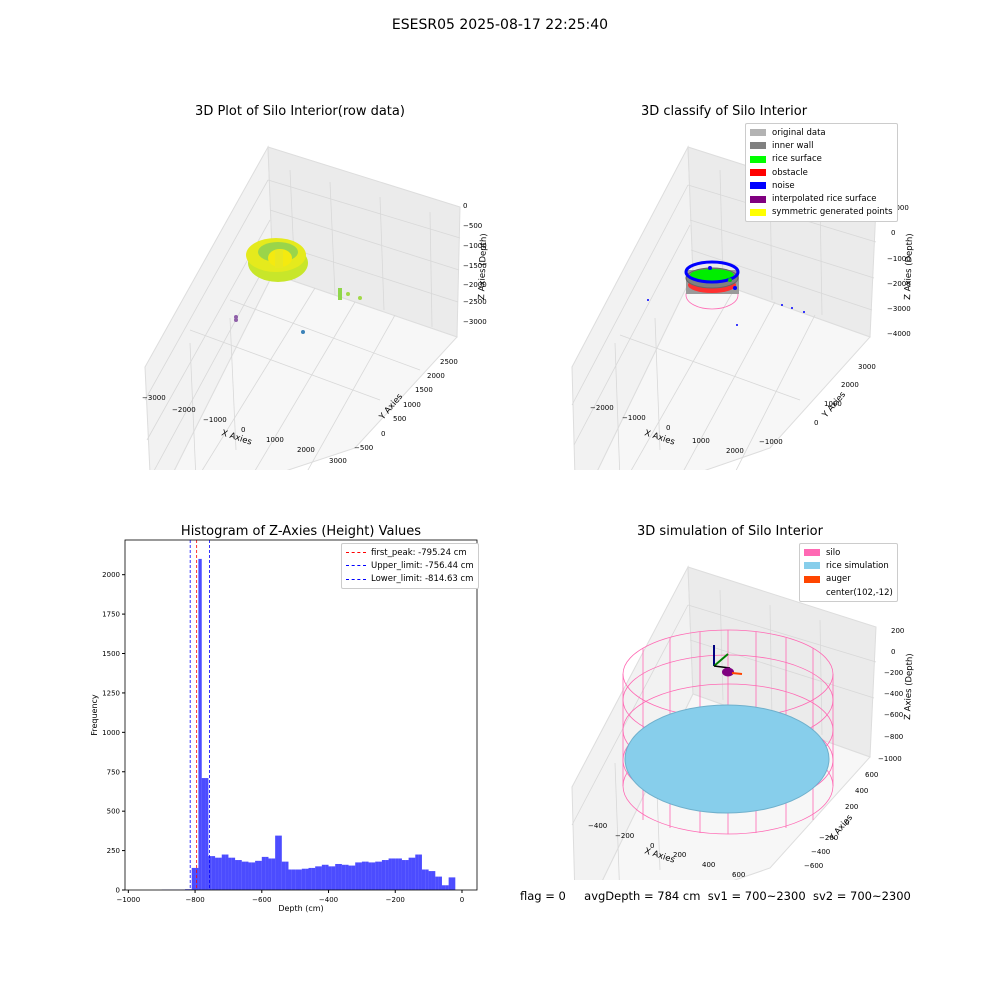 This screenshot has height=1000, width=1000. I want to click on x-tick-label: −200, so click(395, 900).